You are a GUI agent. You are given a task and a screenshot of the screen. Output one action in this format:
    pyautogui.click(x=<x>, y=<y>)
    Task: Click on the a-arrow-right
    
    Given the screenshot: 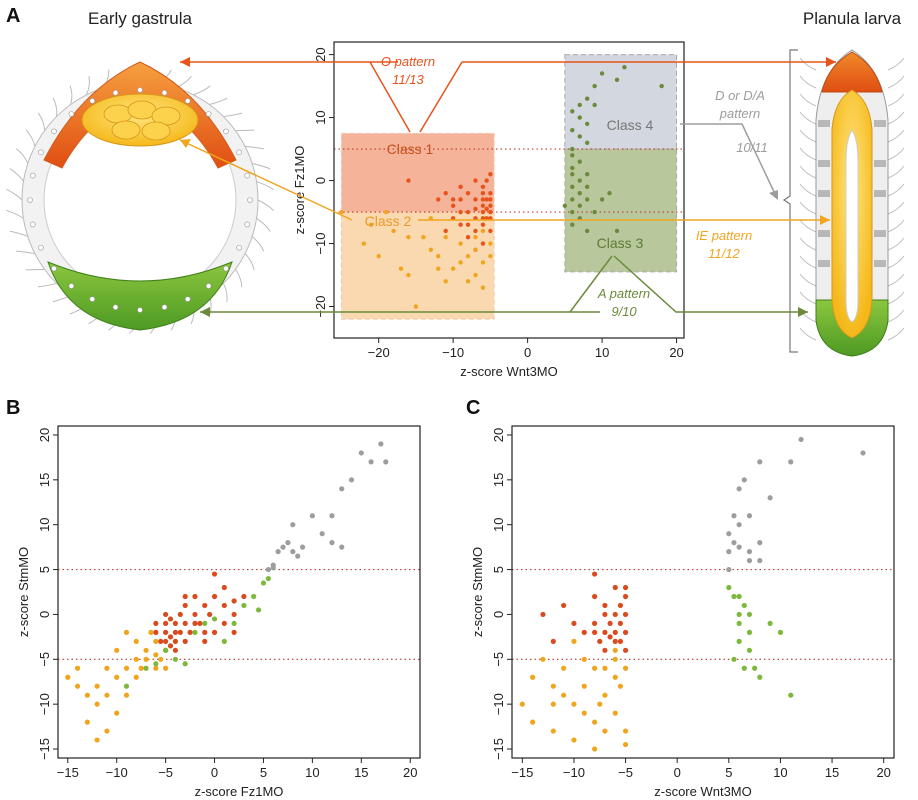 What is the action you would take?
    pyautogui.click(x=710, y=284)
    